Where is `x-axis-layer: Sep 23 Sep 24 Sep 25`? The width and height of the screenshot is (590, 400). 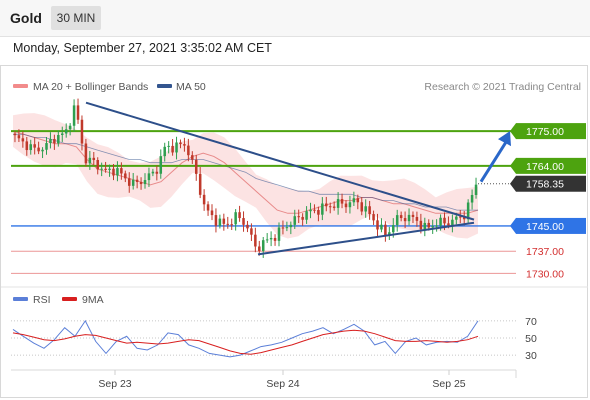 x-axis-layer: Sep 23 Sep 24 Sep 25 is located at coordinates (282, 380).